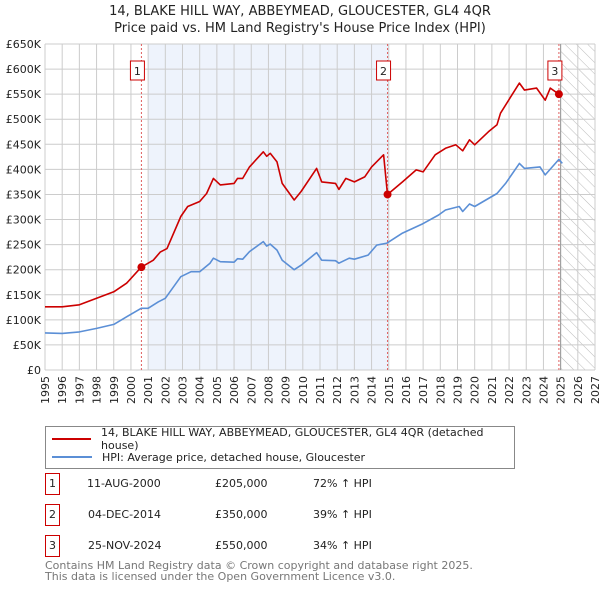  I want to click on x-tick-label: 2018, so click(440, 390).